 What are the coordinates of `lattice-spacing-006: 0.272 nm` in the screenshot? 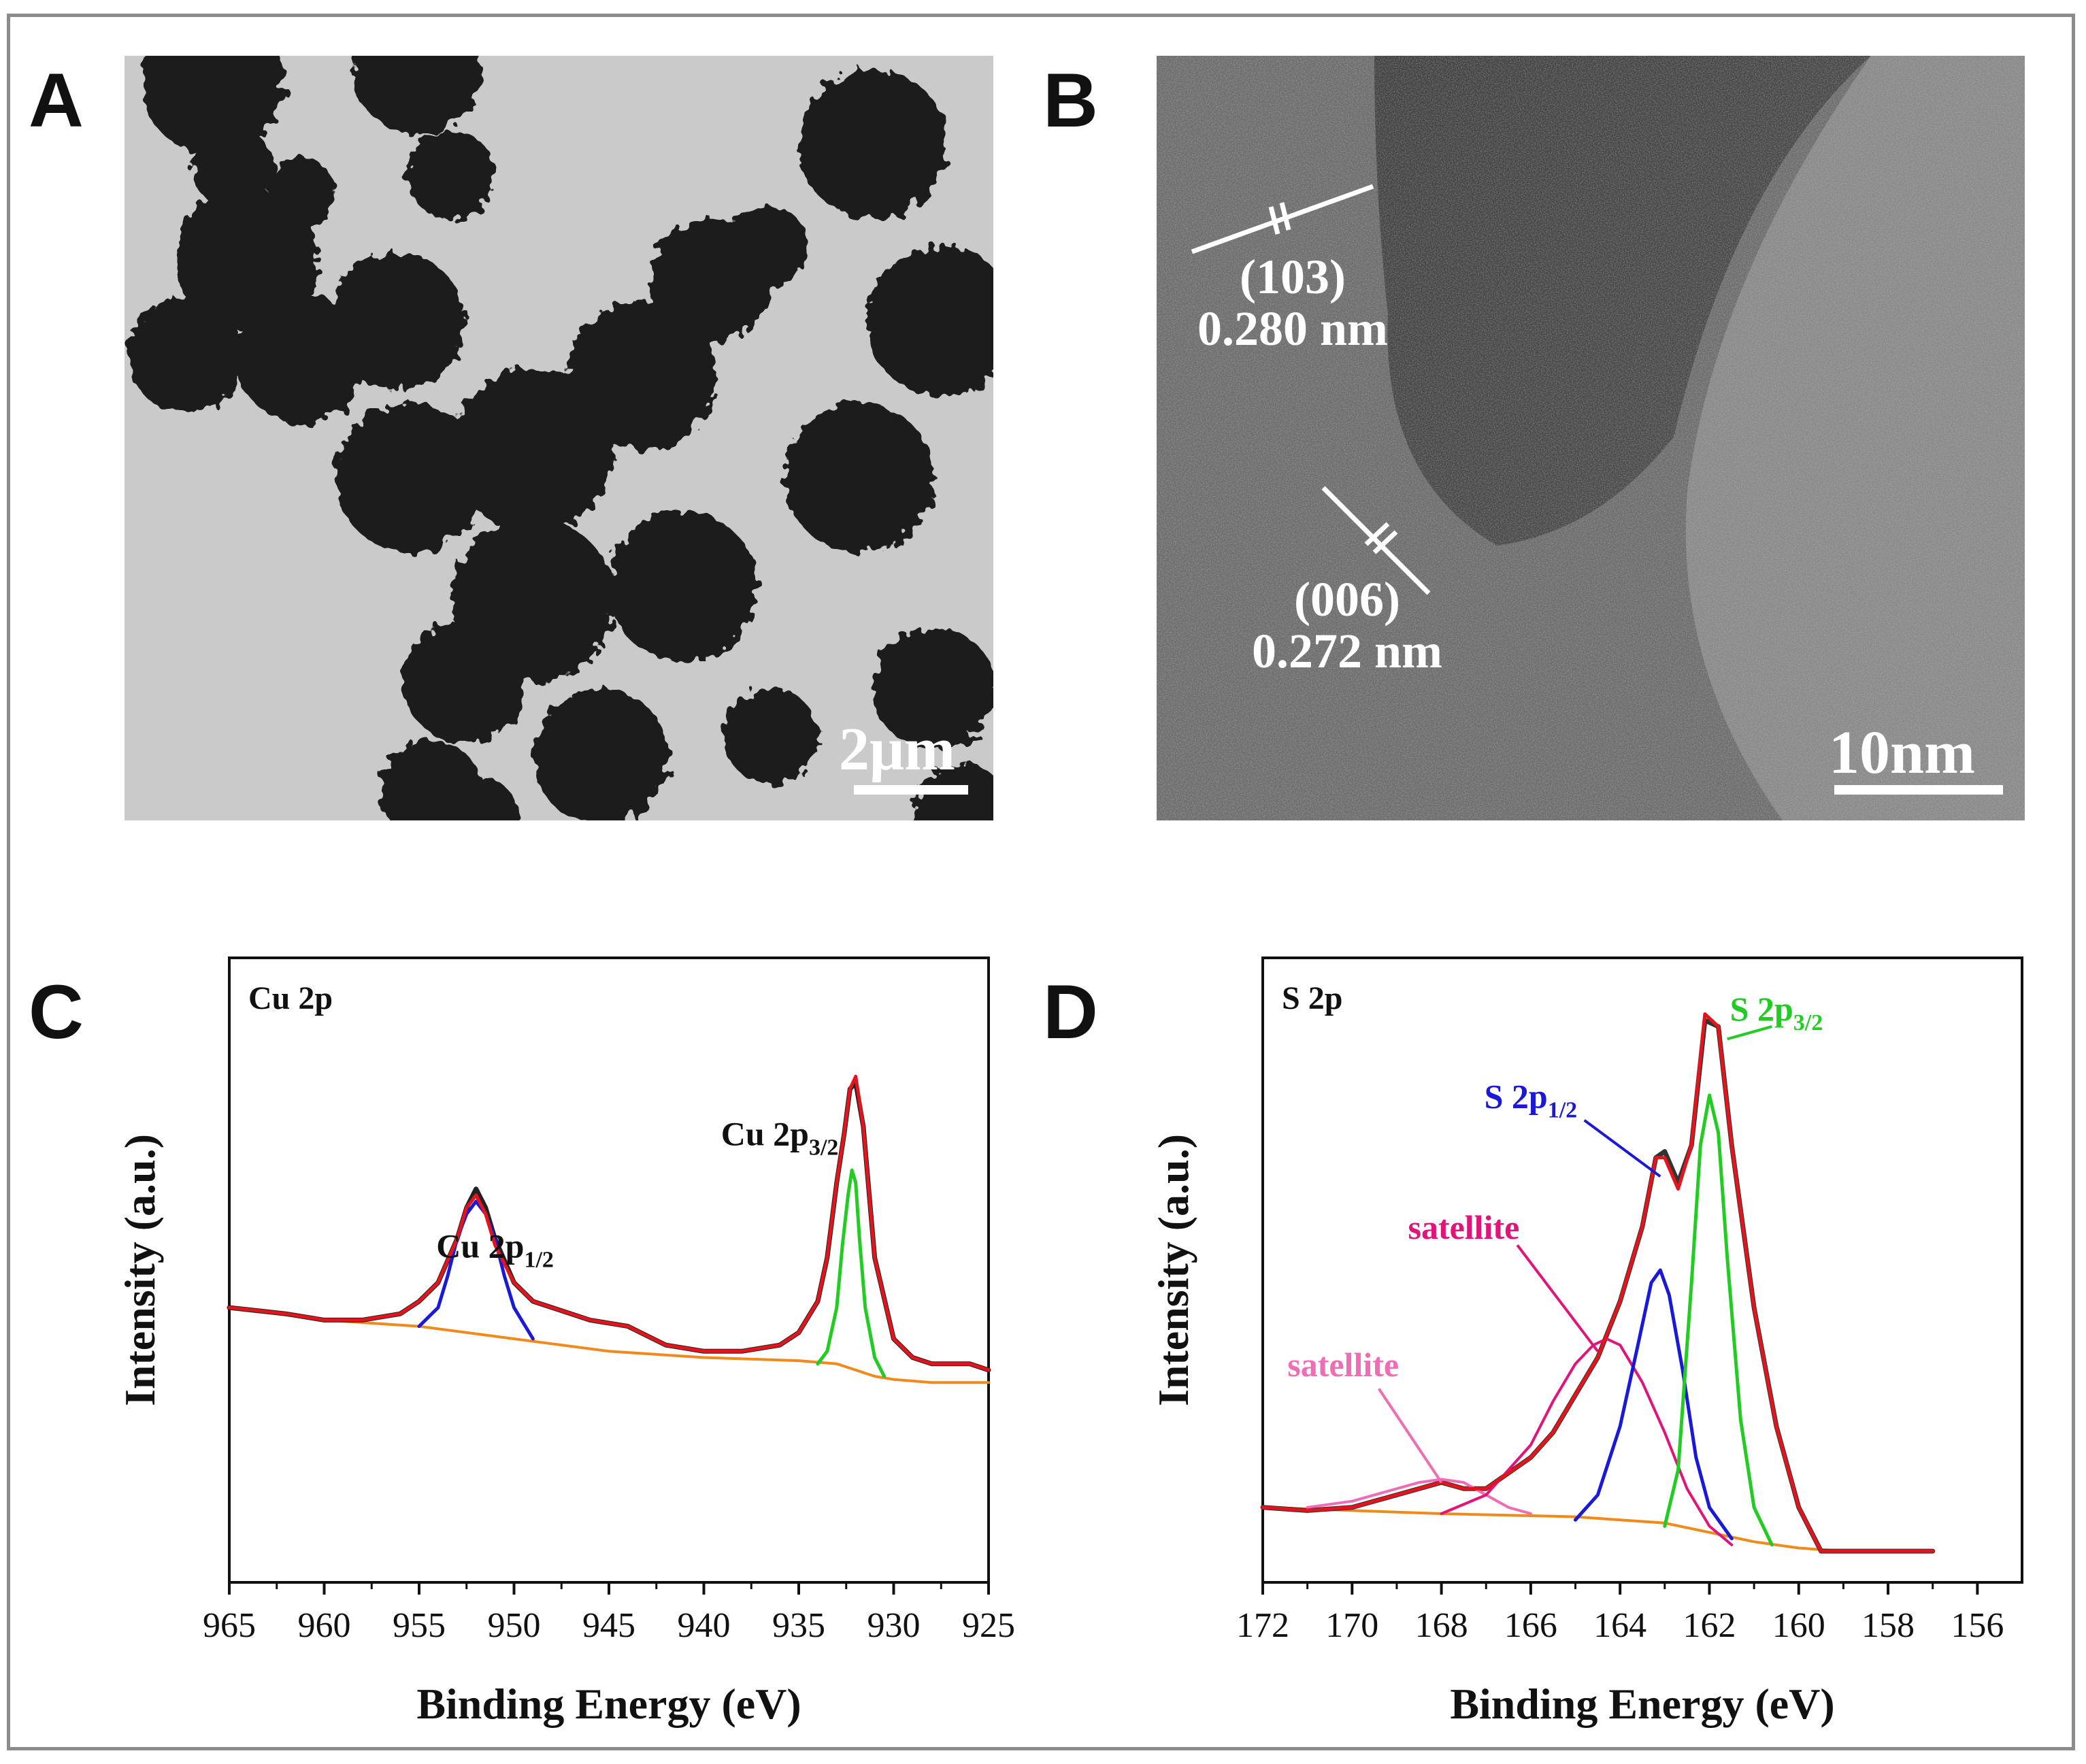 It's located at (1347, 650).